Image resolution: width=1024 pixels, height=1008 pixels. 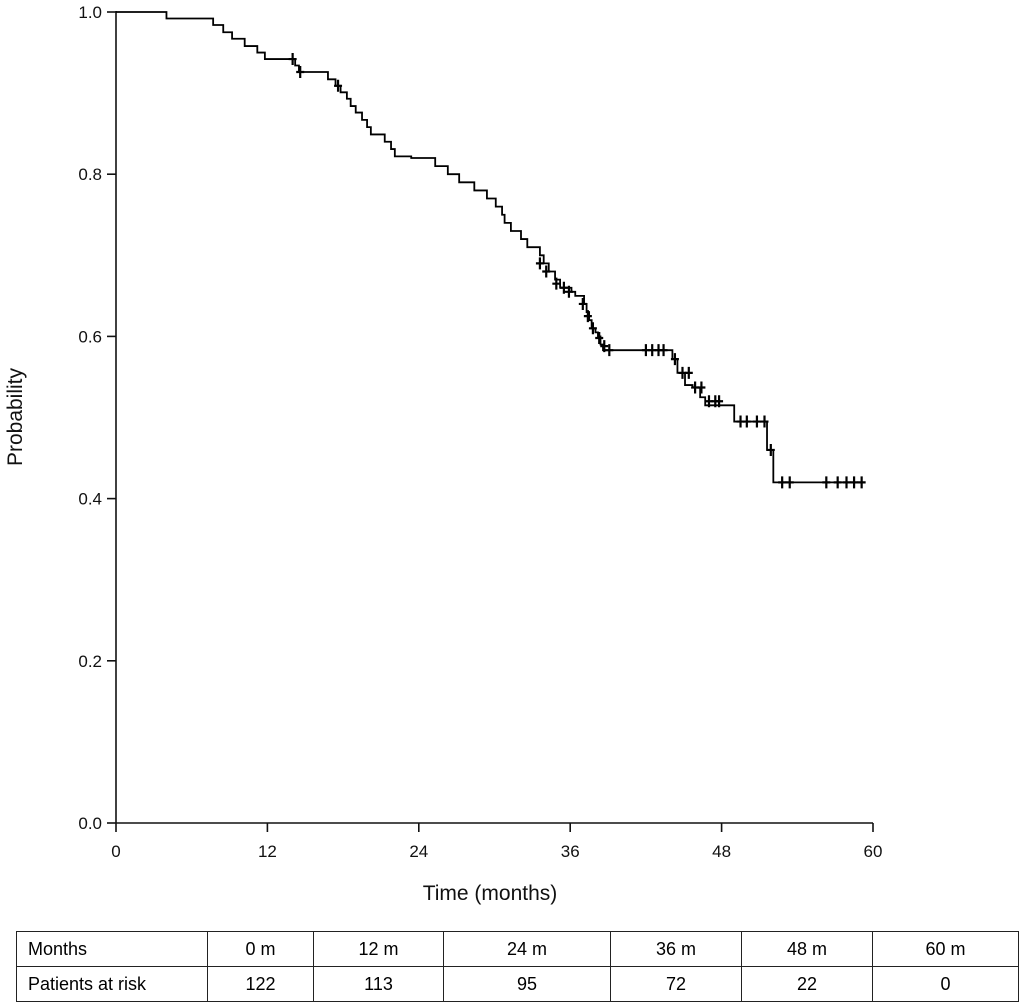 What do you see at coordinates (378, 949) in the screenshot?
I see `time-point-cell: 12 m` at bounding box center [378, 949].